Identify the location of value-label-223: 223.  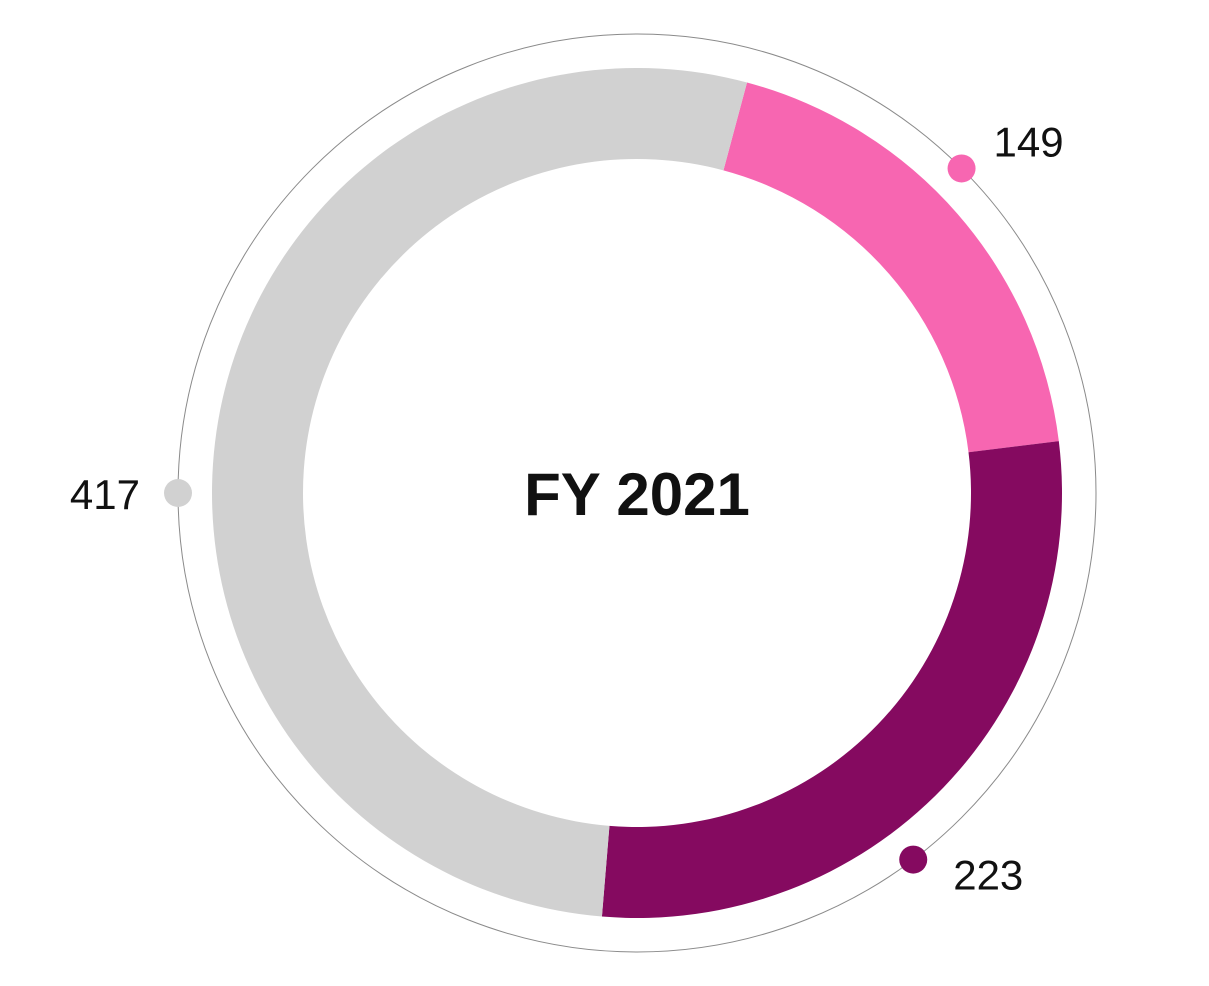
(988, 875).